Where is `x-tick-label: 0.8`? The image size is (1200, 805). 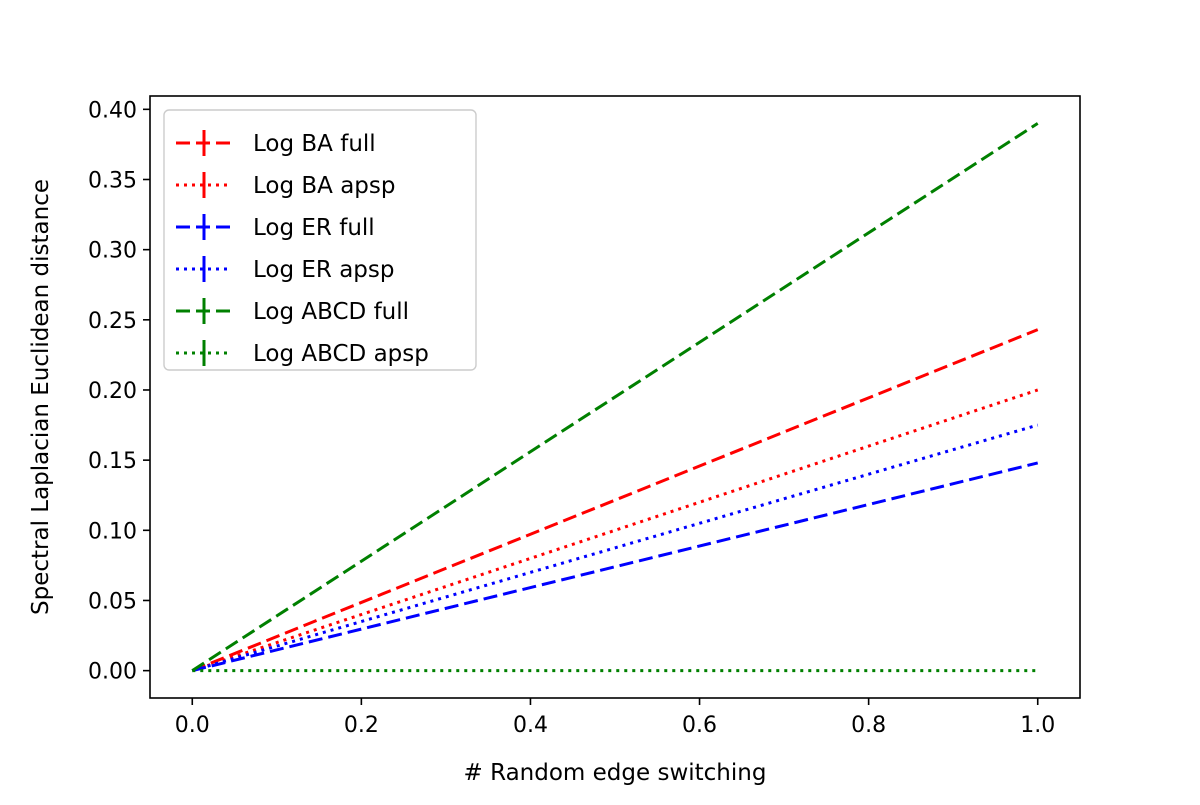
x-tick-label: 0.8 is located at coordinates (868, 725).